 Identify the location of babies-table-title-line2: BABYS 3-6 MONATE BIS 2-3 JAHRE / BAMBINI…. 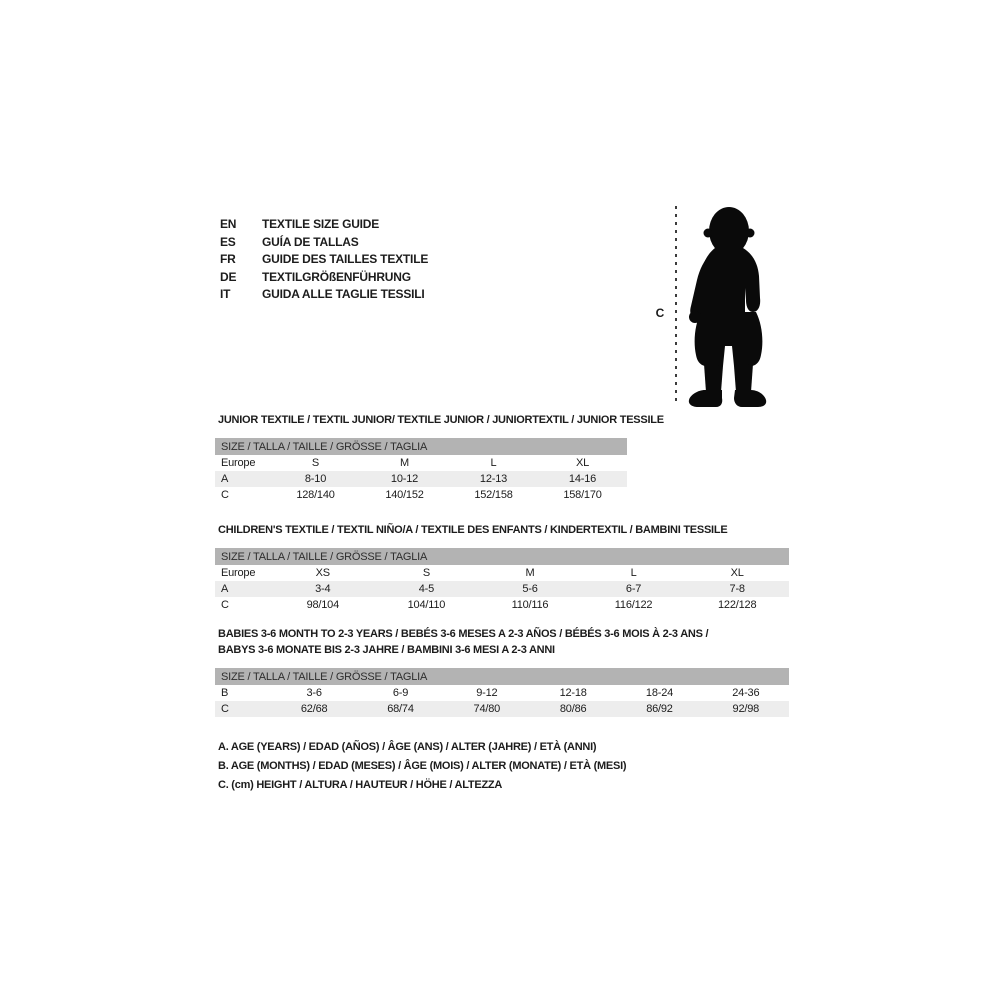
(386, 650).